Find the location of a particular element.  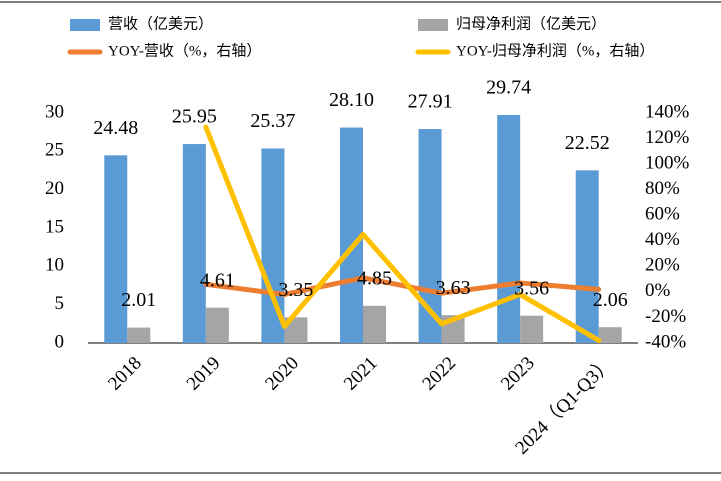

data-label: 25.95 is located at coordinates (194, 117).